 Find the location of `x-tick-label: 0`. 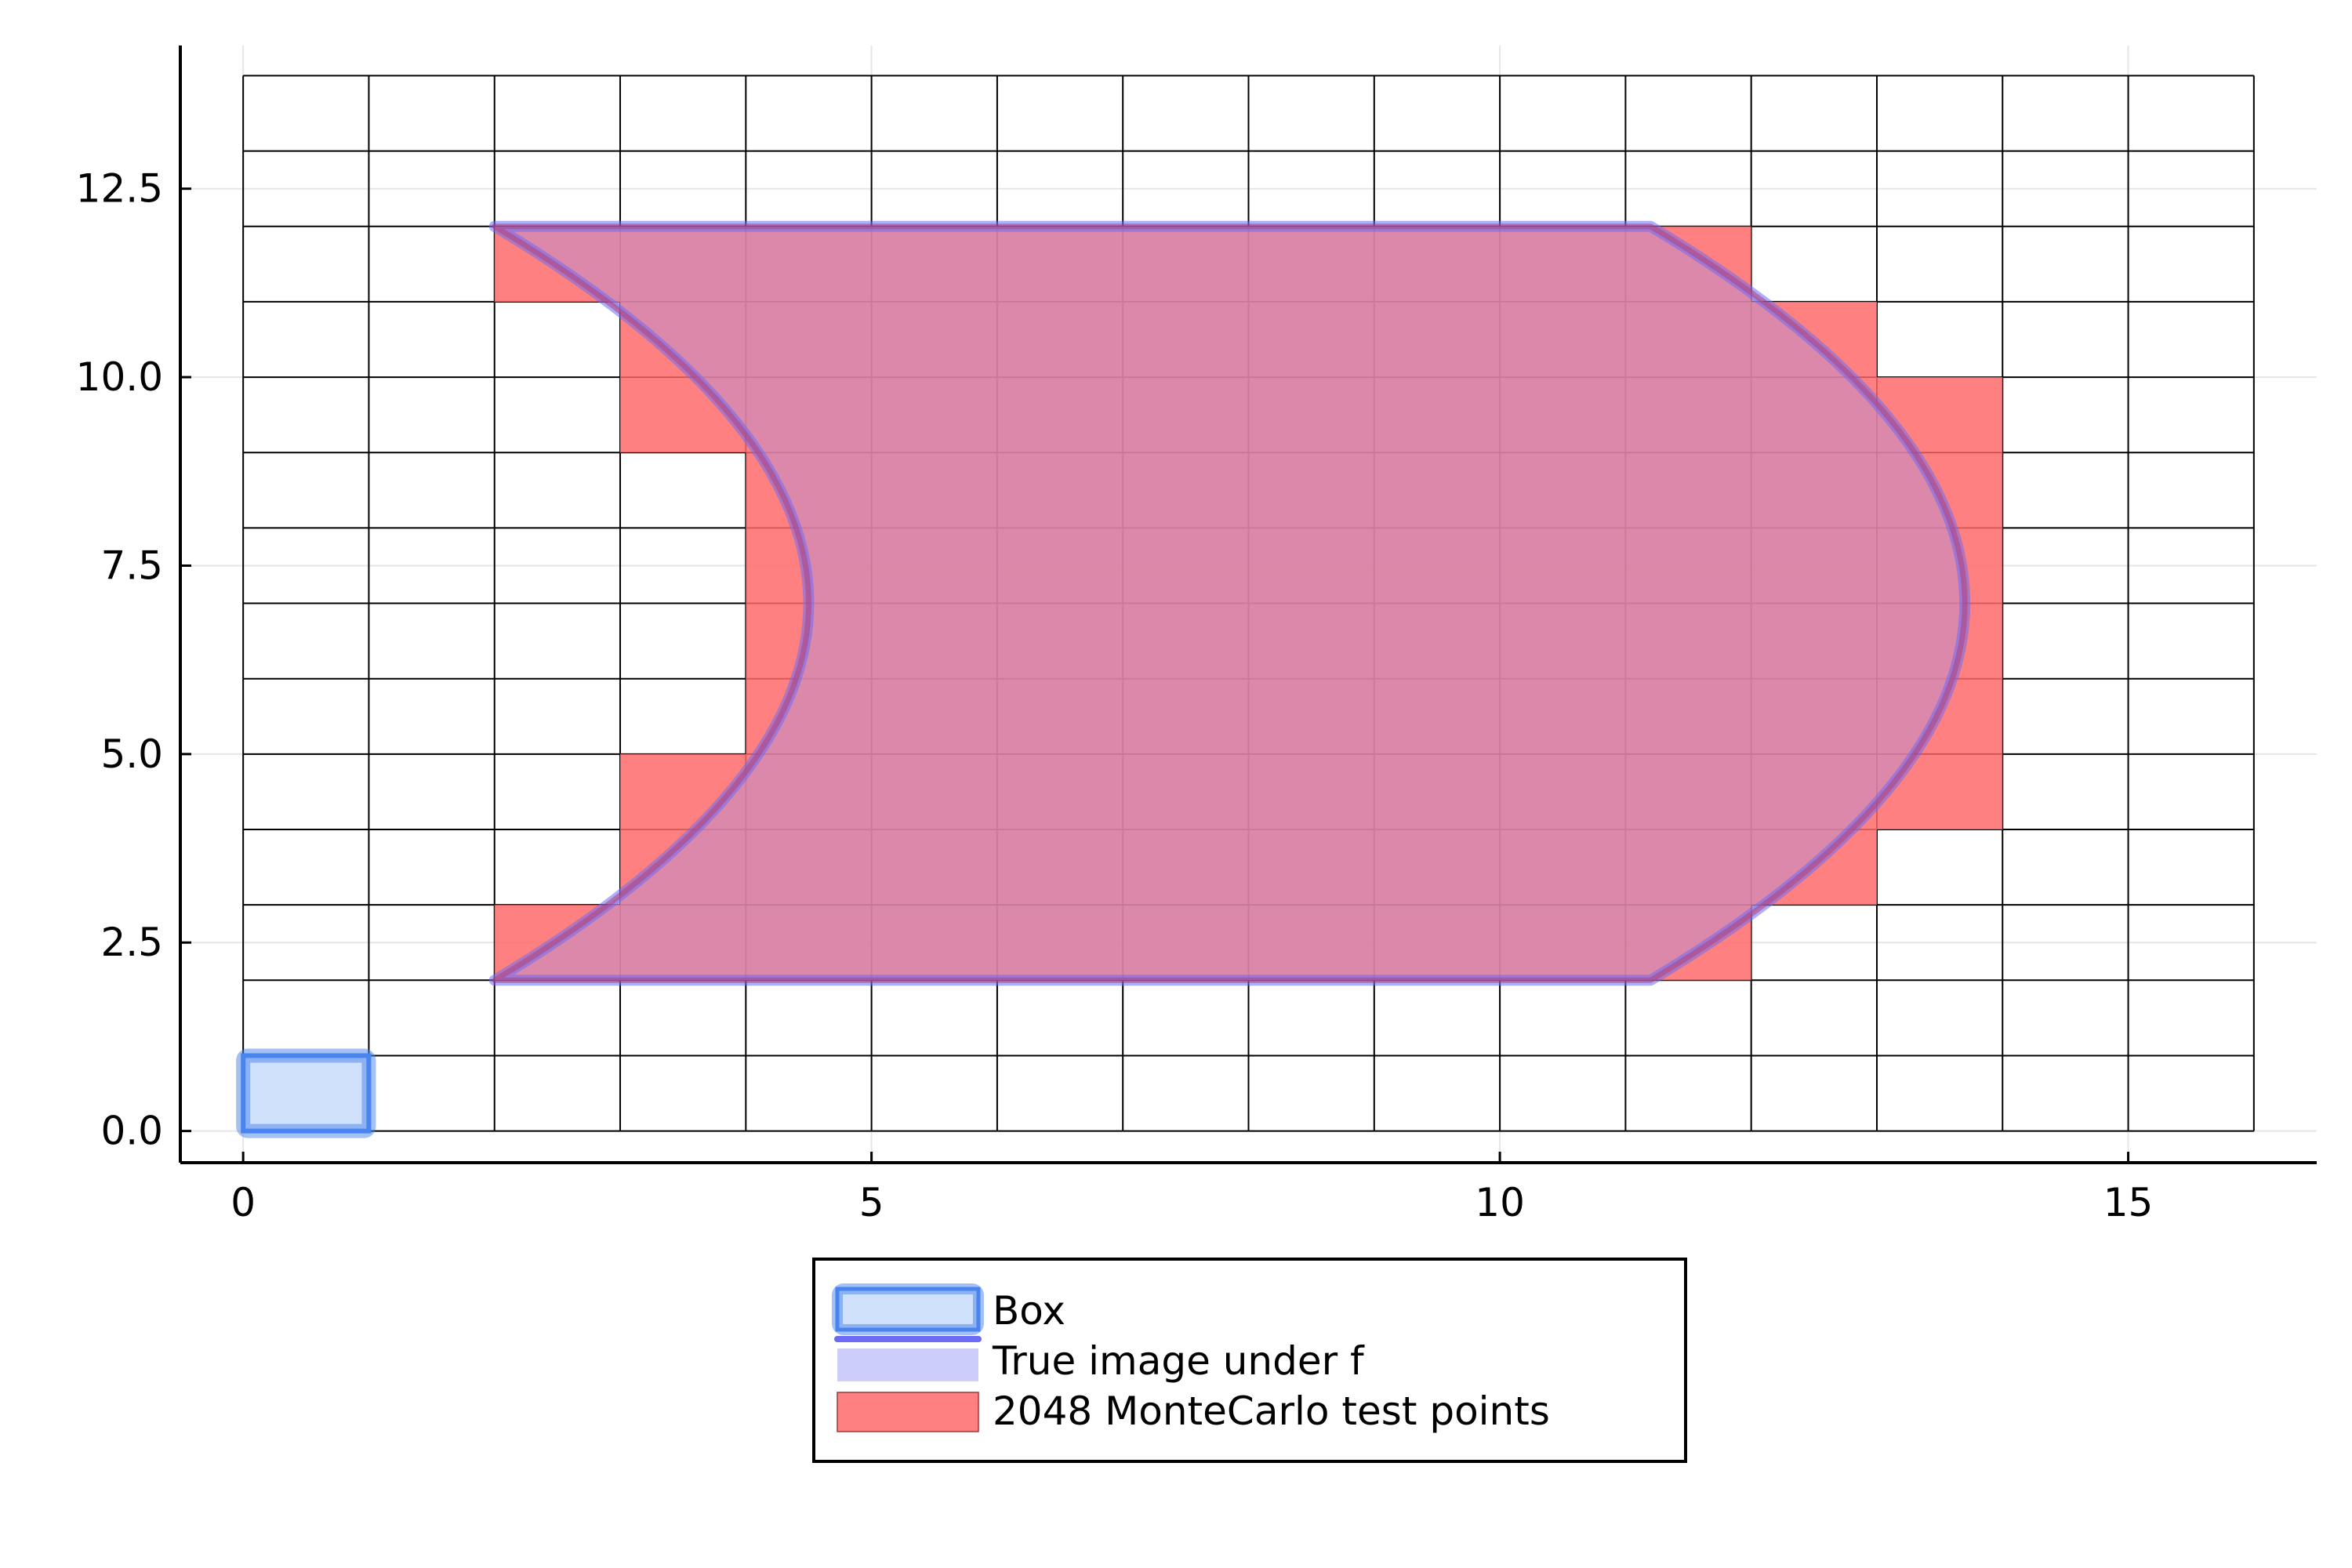

x-tick-label: 0 is located at coordinates (243, 1202).